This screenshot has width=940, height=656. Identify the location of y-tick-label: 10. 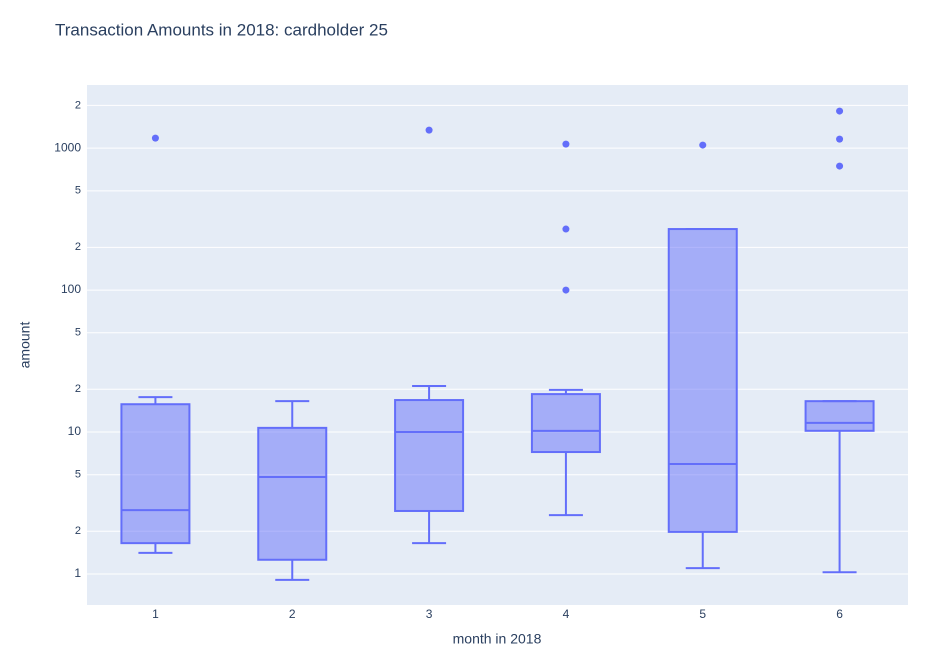
(75, 431).